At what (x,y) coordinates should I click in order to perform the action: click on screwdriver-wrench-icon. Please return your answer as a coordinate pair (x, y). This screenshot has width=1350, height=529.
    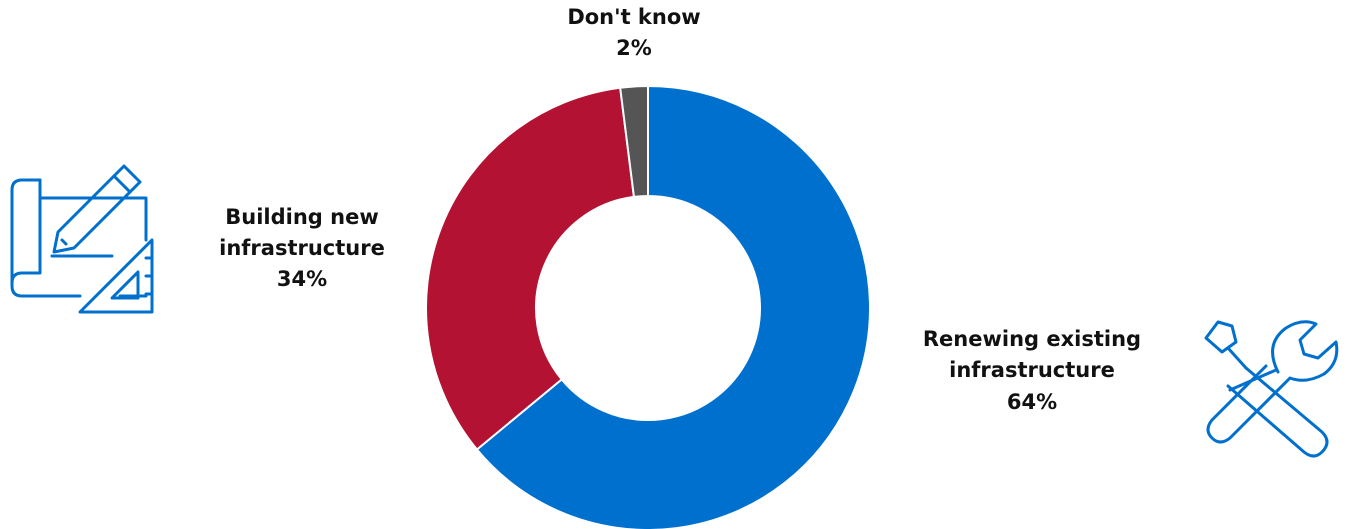
    Looking at the image, I should click on (1271, 389).